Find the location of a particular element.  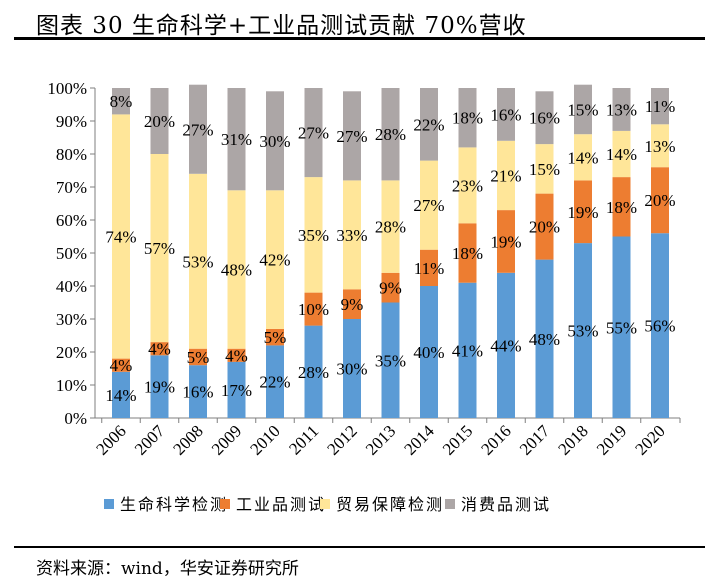

y-tick-label: 90% is located at coordinates (71, 121).